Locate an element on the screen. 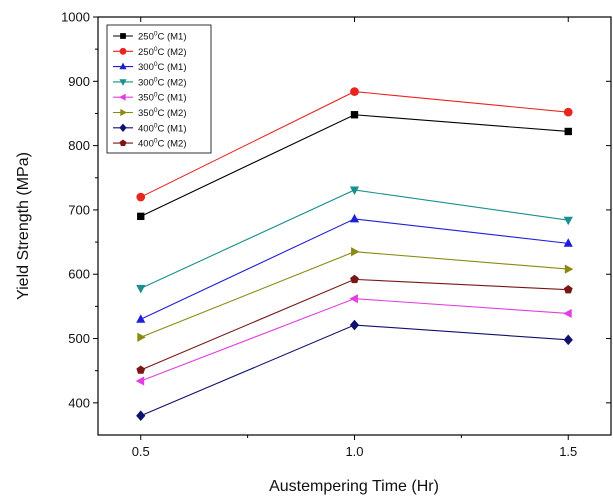 This screenshot has width=613, height=500. legend-label: 3000C (M2) is located at coordinates (162, 82).